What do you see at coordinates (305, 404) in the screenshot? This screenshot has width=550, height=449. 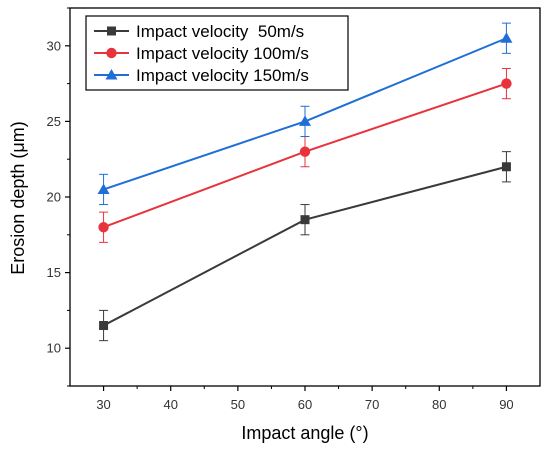 I see `x-tick-label: 60` at bounding box center [305, 404].